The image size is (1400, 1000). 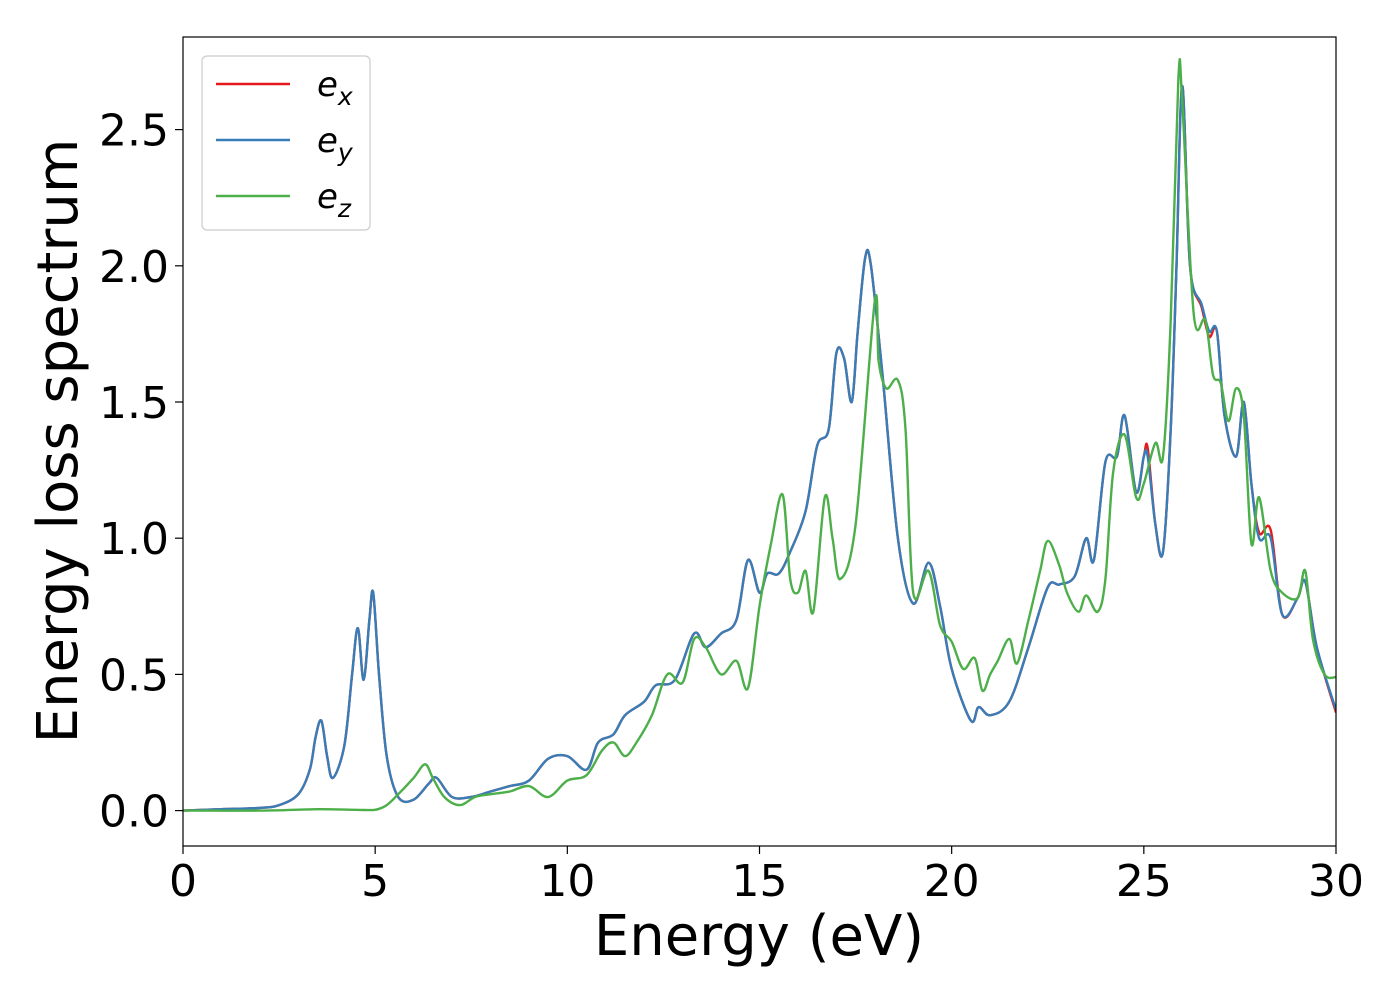 I want to click on legend-label-y: ey, so click(x=335, y=144).